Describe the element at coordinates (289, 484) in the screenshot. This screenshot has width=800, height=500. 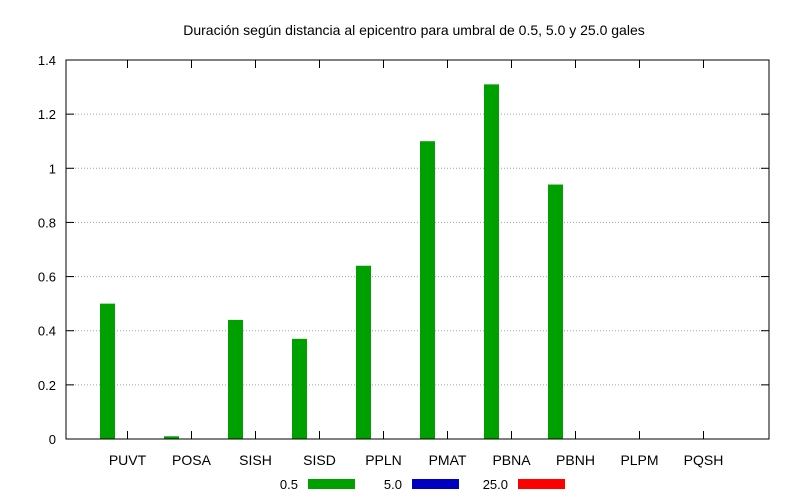
I see `legend-label: 0.5` at that location.